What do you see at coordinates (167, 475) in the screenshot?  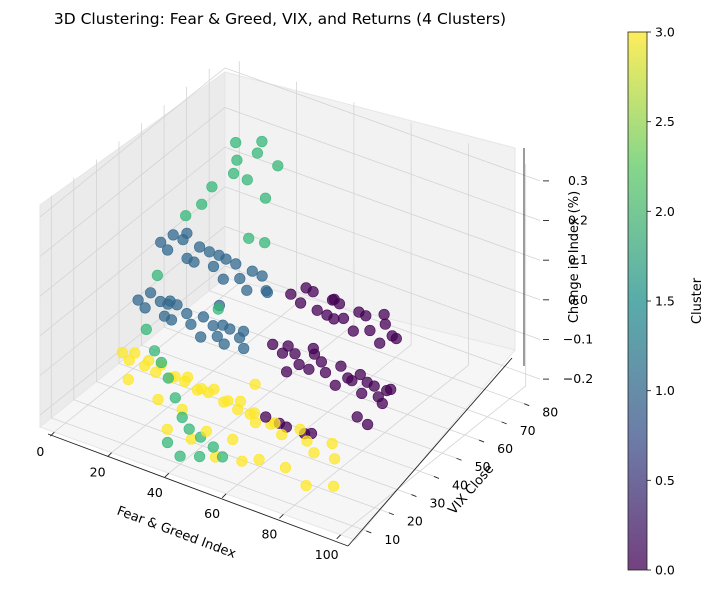 I see `x-tick` at bounding box center [167, 475].